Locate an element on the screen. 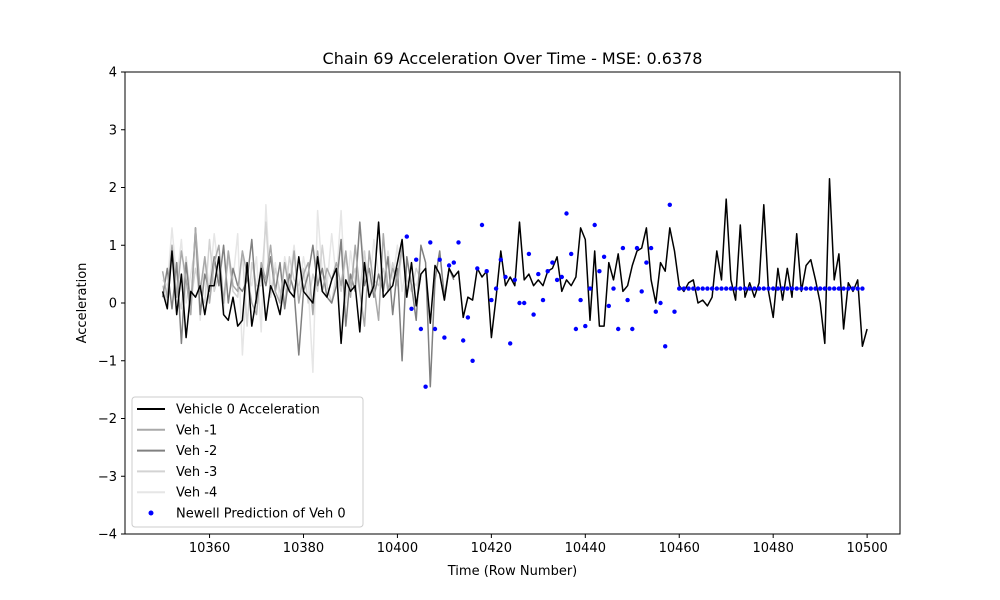  y-tick-label: −3 is located at coordinates (107, 477).